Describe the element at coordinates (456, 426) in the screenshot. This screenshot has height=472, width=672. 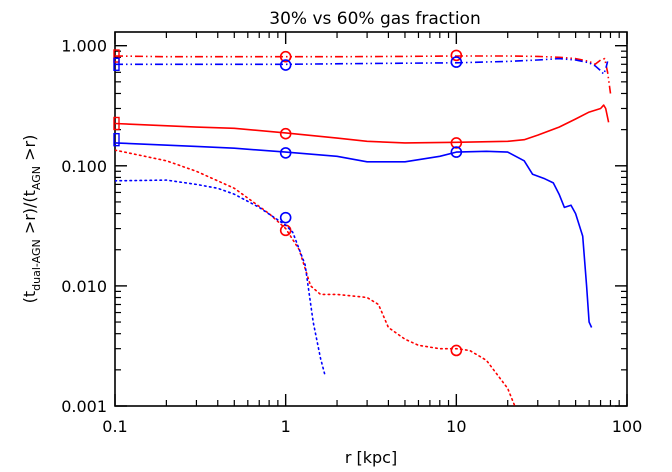
I see `x-tick-label: 10` at that location.